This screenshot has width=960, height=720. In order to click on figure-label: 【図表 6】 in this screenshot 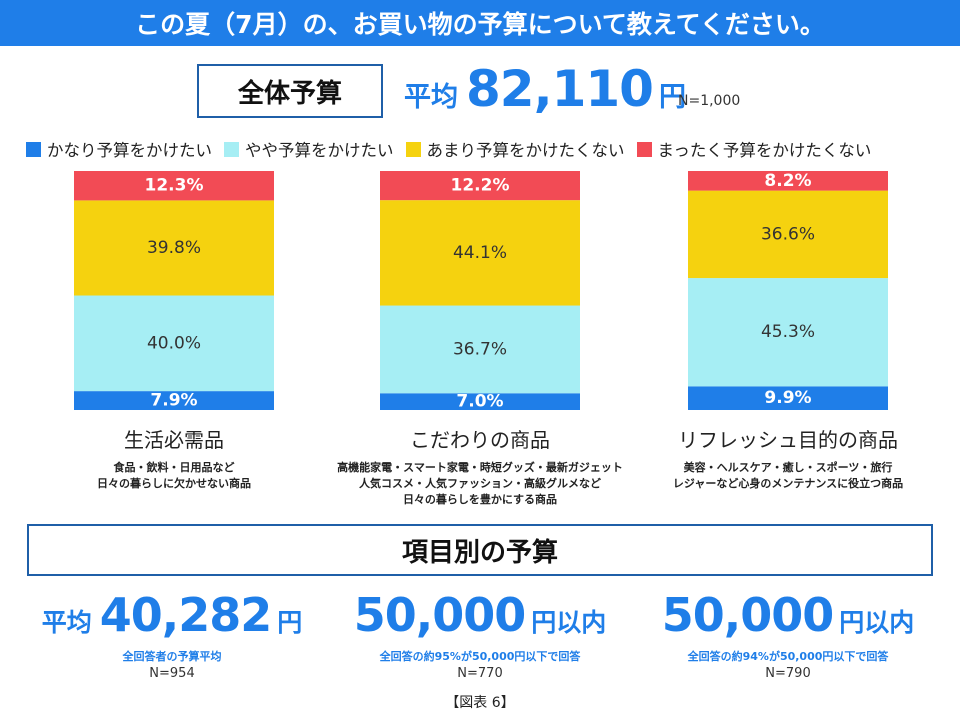, I will do `click(480, 703)`.